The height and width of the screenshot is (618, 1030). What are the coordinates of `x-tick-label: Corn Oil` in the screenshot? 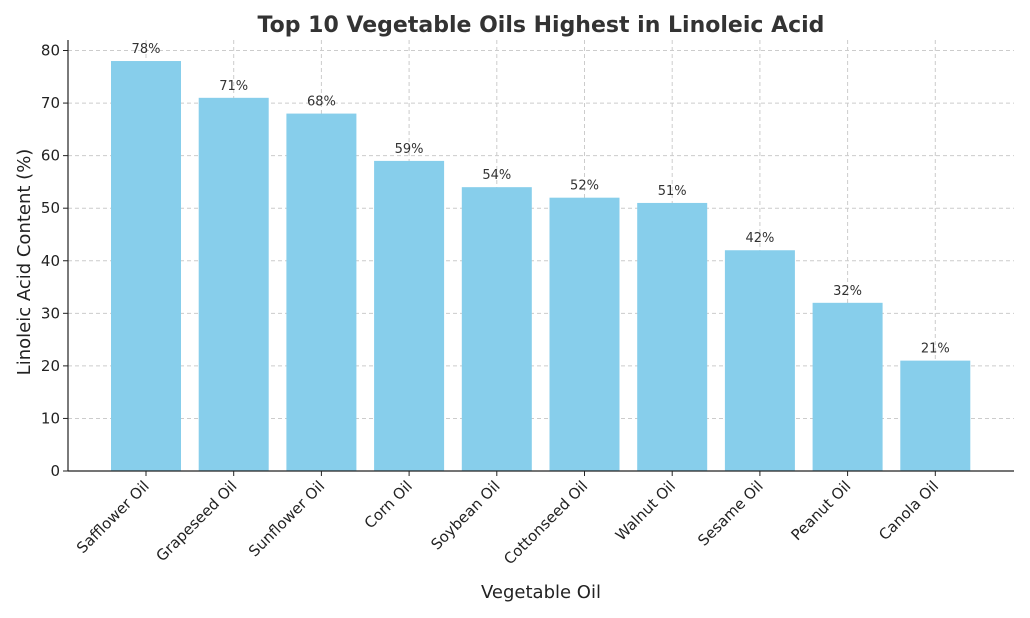 It's located at (388, 504).